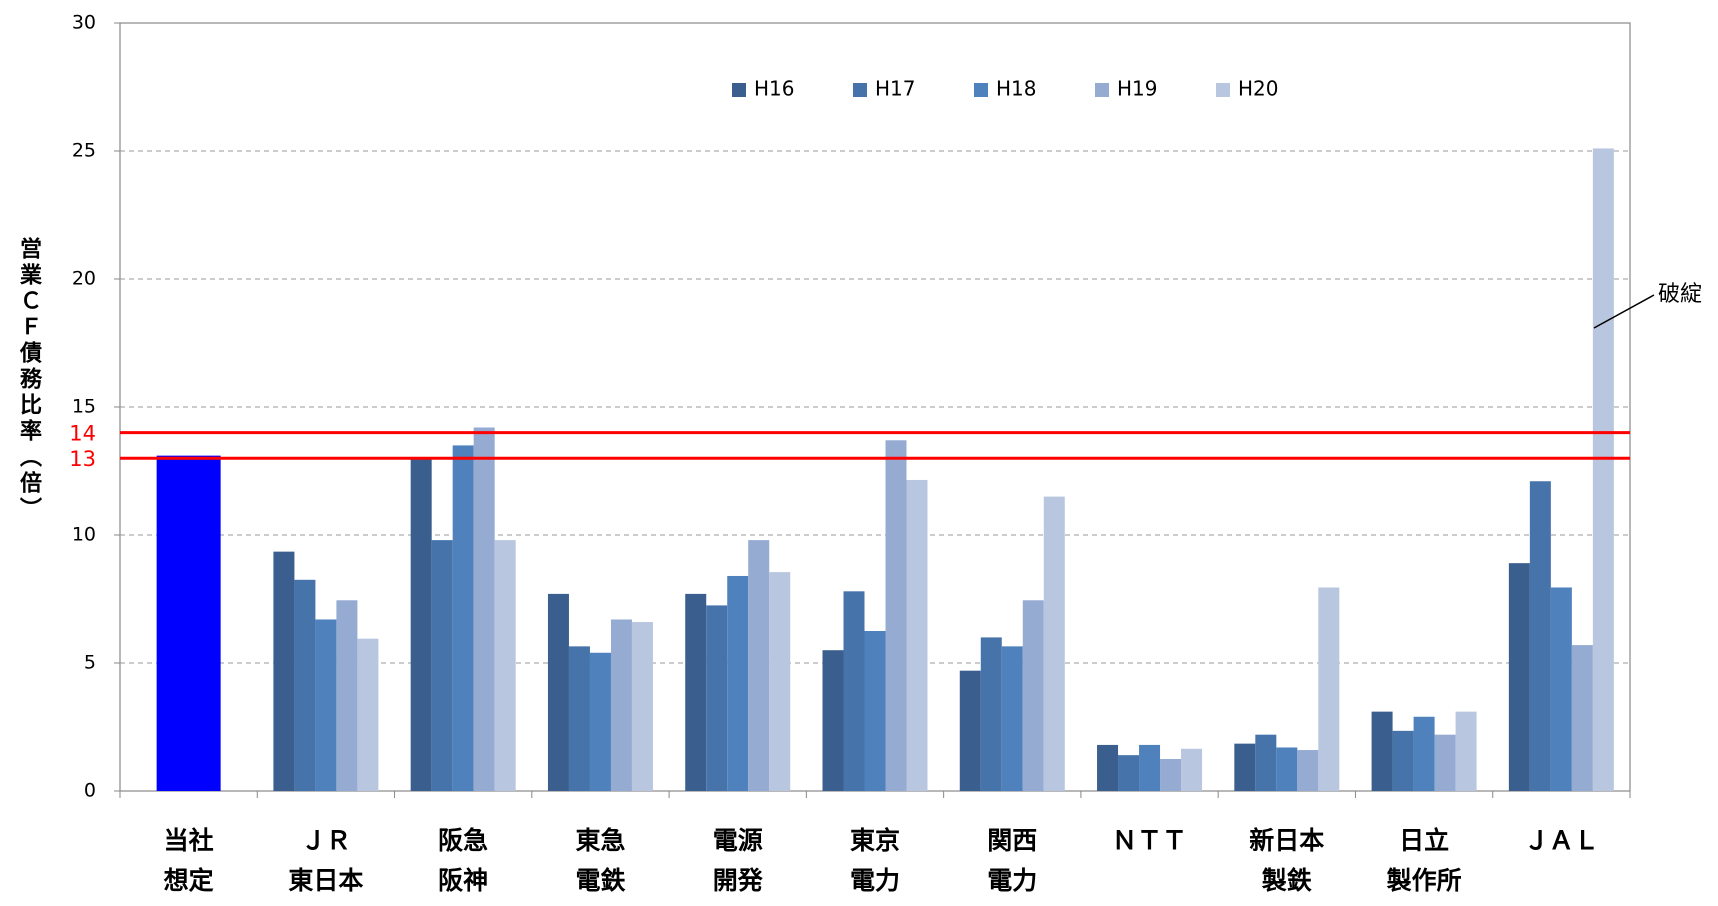  What do you see at coordinates (600, 840) in the screenshot?
I see `x-tick-label-line: 東急` at bounding box center [600, 840].